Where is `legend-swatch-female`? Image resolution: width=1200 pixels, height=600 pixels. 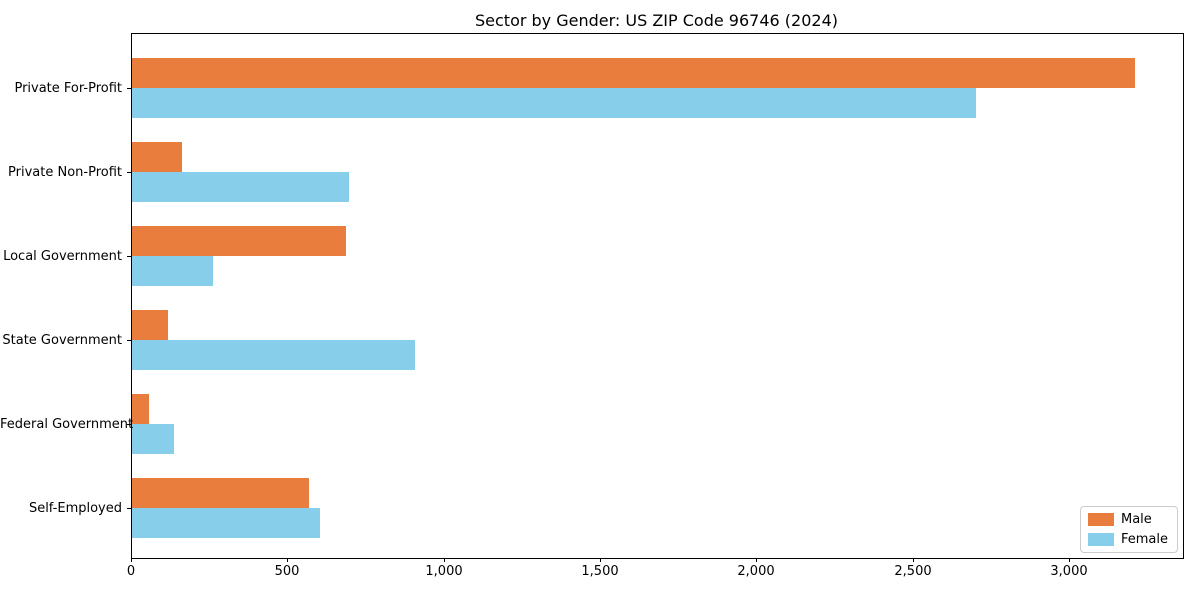 legend-swatch-female is located at coordinates (1100, 539).